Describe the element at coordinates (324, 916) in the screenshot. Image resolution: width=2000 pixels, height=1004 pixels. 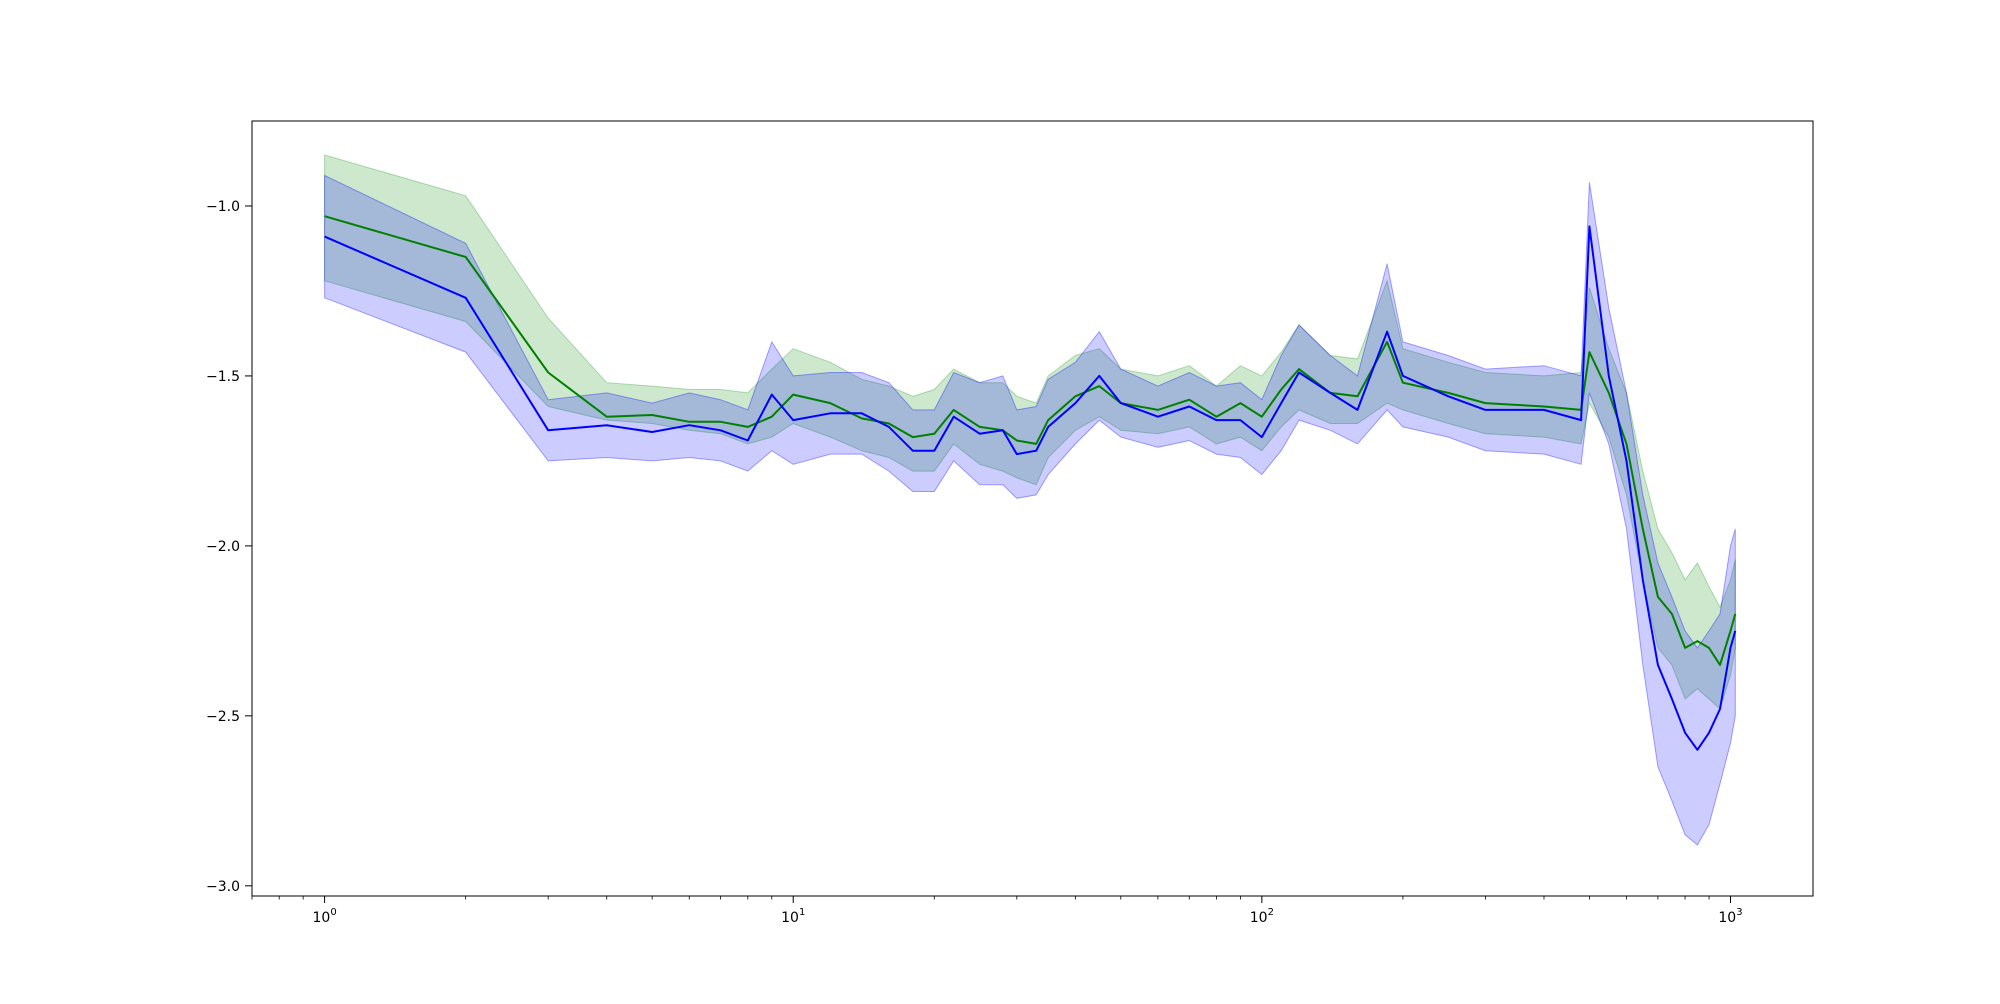
I see `x-tick-label: 10⁰` at that location.